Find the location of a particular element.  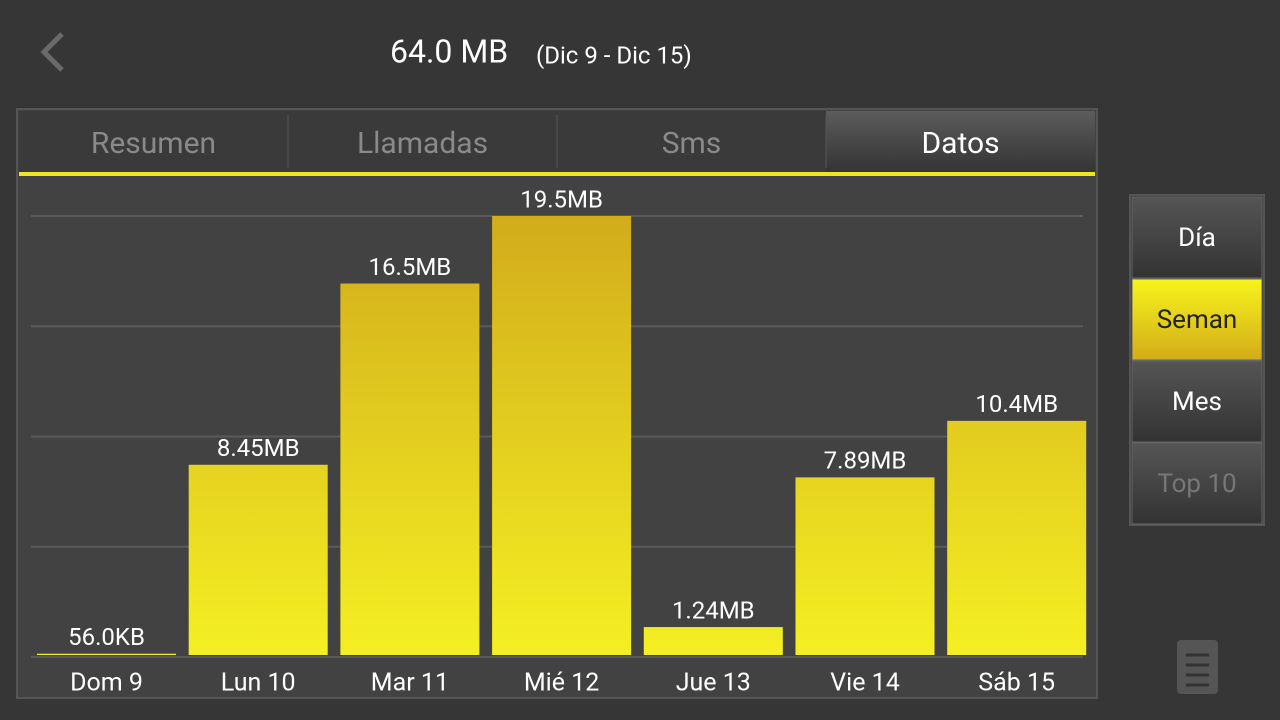

x-tick-label: Mié 12 is located at coordinates (561, 683).